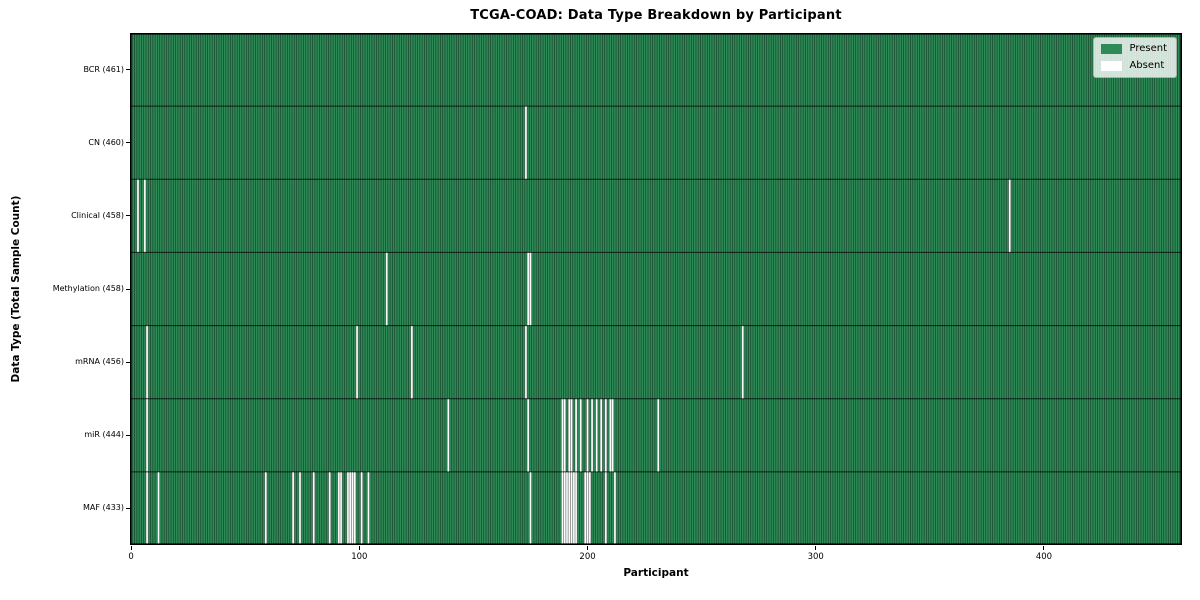 Image resolution: width=1200 pixels, height=600 pixels. What do you see at coordinates (1148, 48) in the screenshot?
I see `legend-label-present: Present` at bounding box center [1148, 48].